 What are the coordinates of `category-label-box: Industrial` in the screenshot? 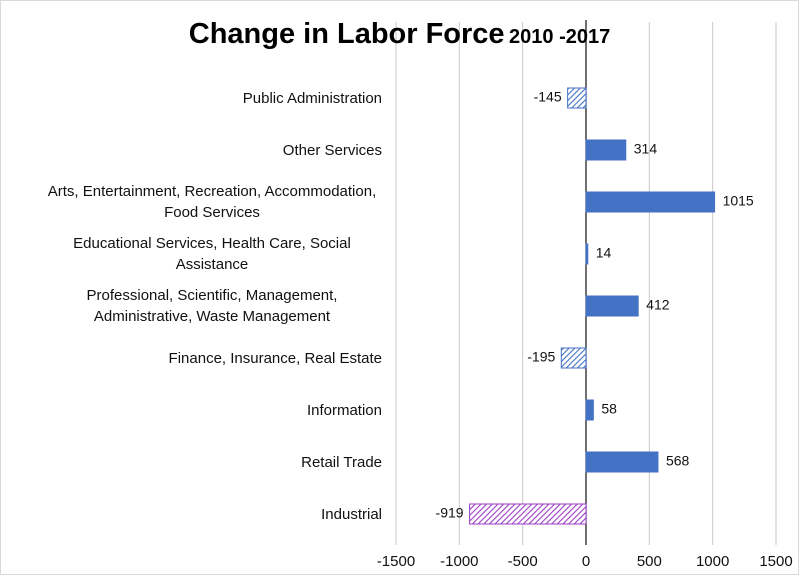 It's located at (351, 514).